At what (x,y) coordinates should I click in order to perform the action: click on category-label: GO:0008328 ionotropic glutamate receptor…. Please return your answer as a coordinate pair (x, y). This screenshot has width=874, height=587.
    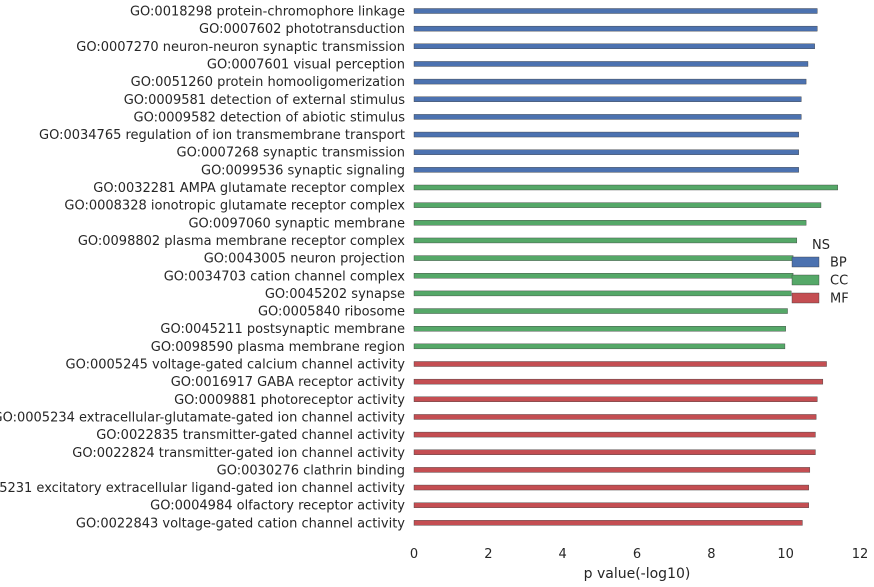
    Looking at the image, I should click on (234, 206).